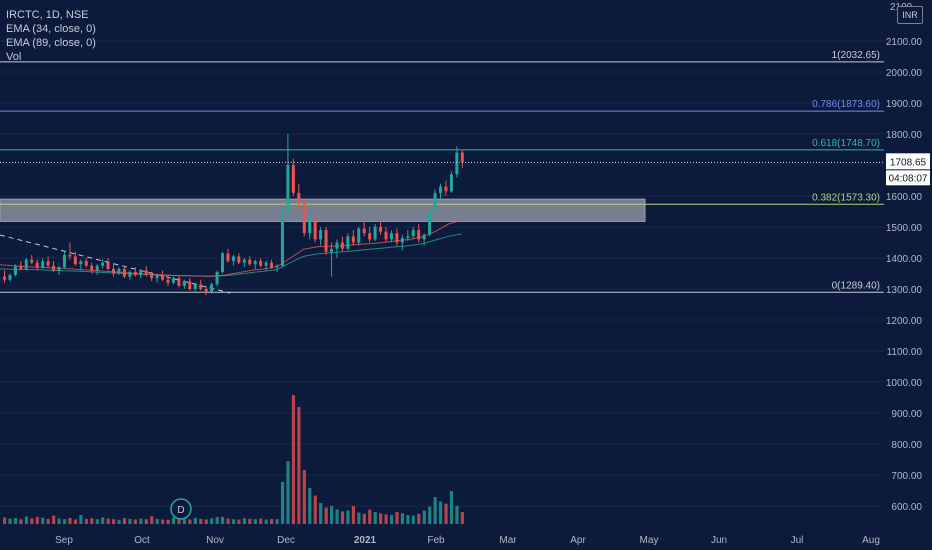 This screenshot has height=550, width=932. Describe the element at coordinates (115, 264) in the screenshot. I see `trend-line` at that location.